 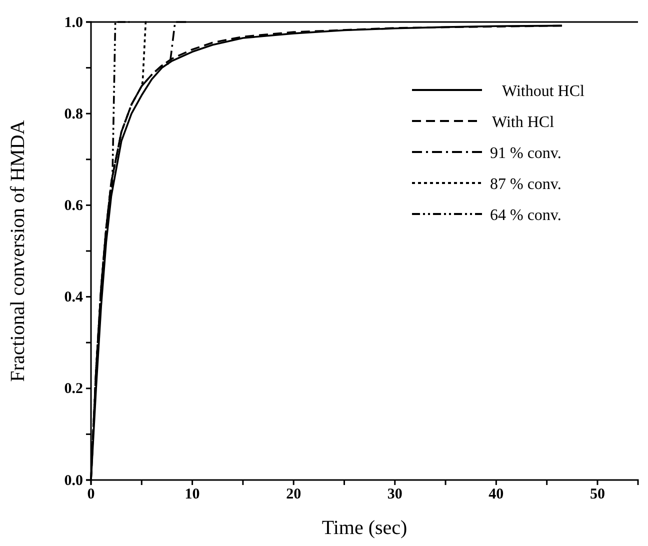 I want to click on legend-label: 64 % conv., so click(x=526, y=215).